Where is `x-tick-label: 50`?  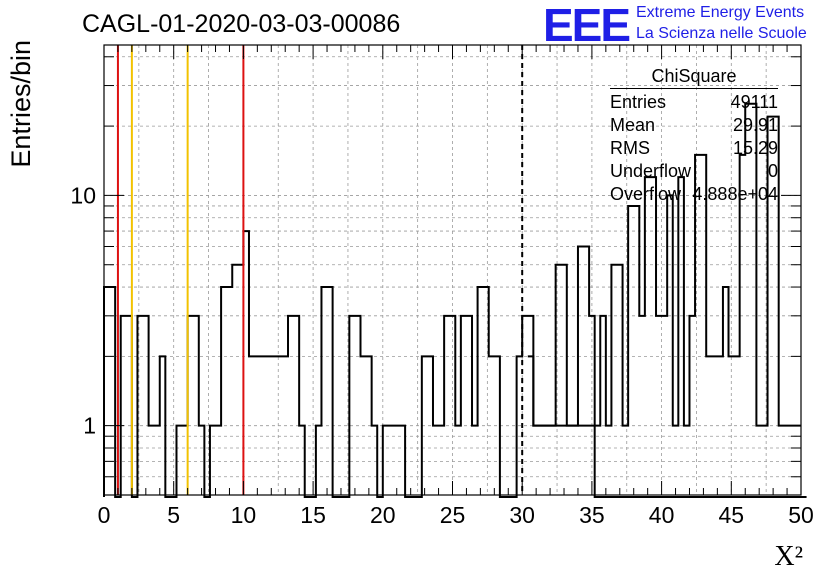 x-tick-label: 50 is located at coordinates (801, 515).